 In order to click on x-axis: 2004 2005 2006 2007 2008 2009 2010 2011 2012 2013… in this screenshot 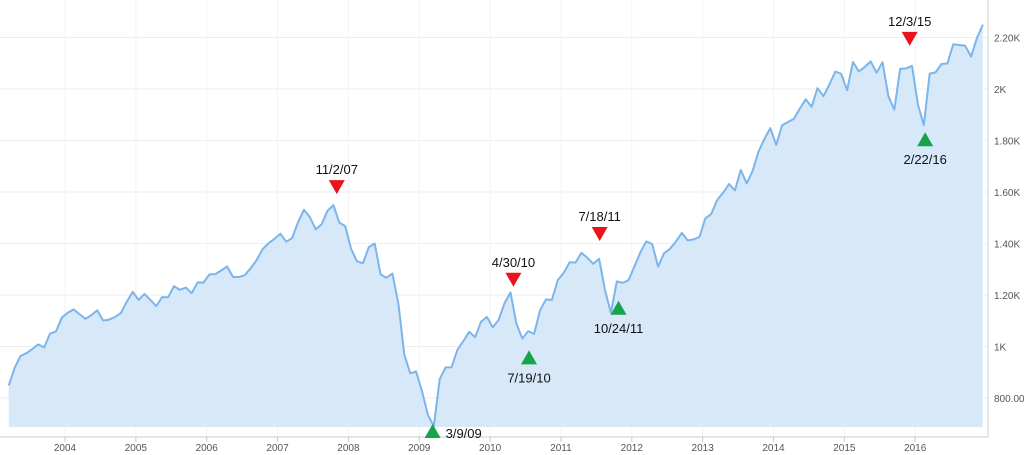, I will do `click(490, 445)`.